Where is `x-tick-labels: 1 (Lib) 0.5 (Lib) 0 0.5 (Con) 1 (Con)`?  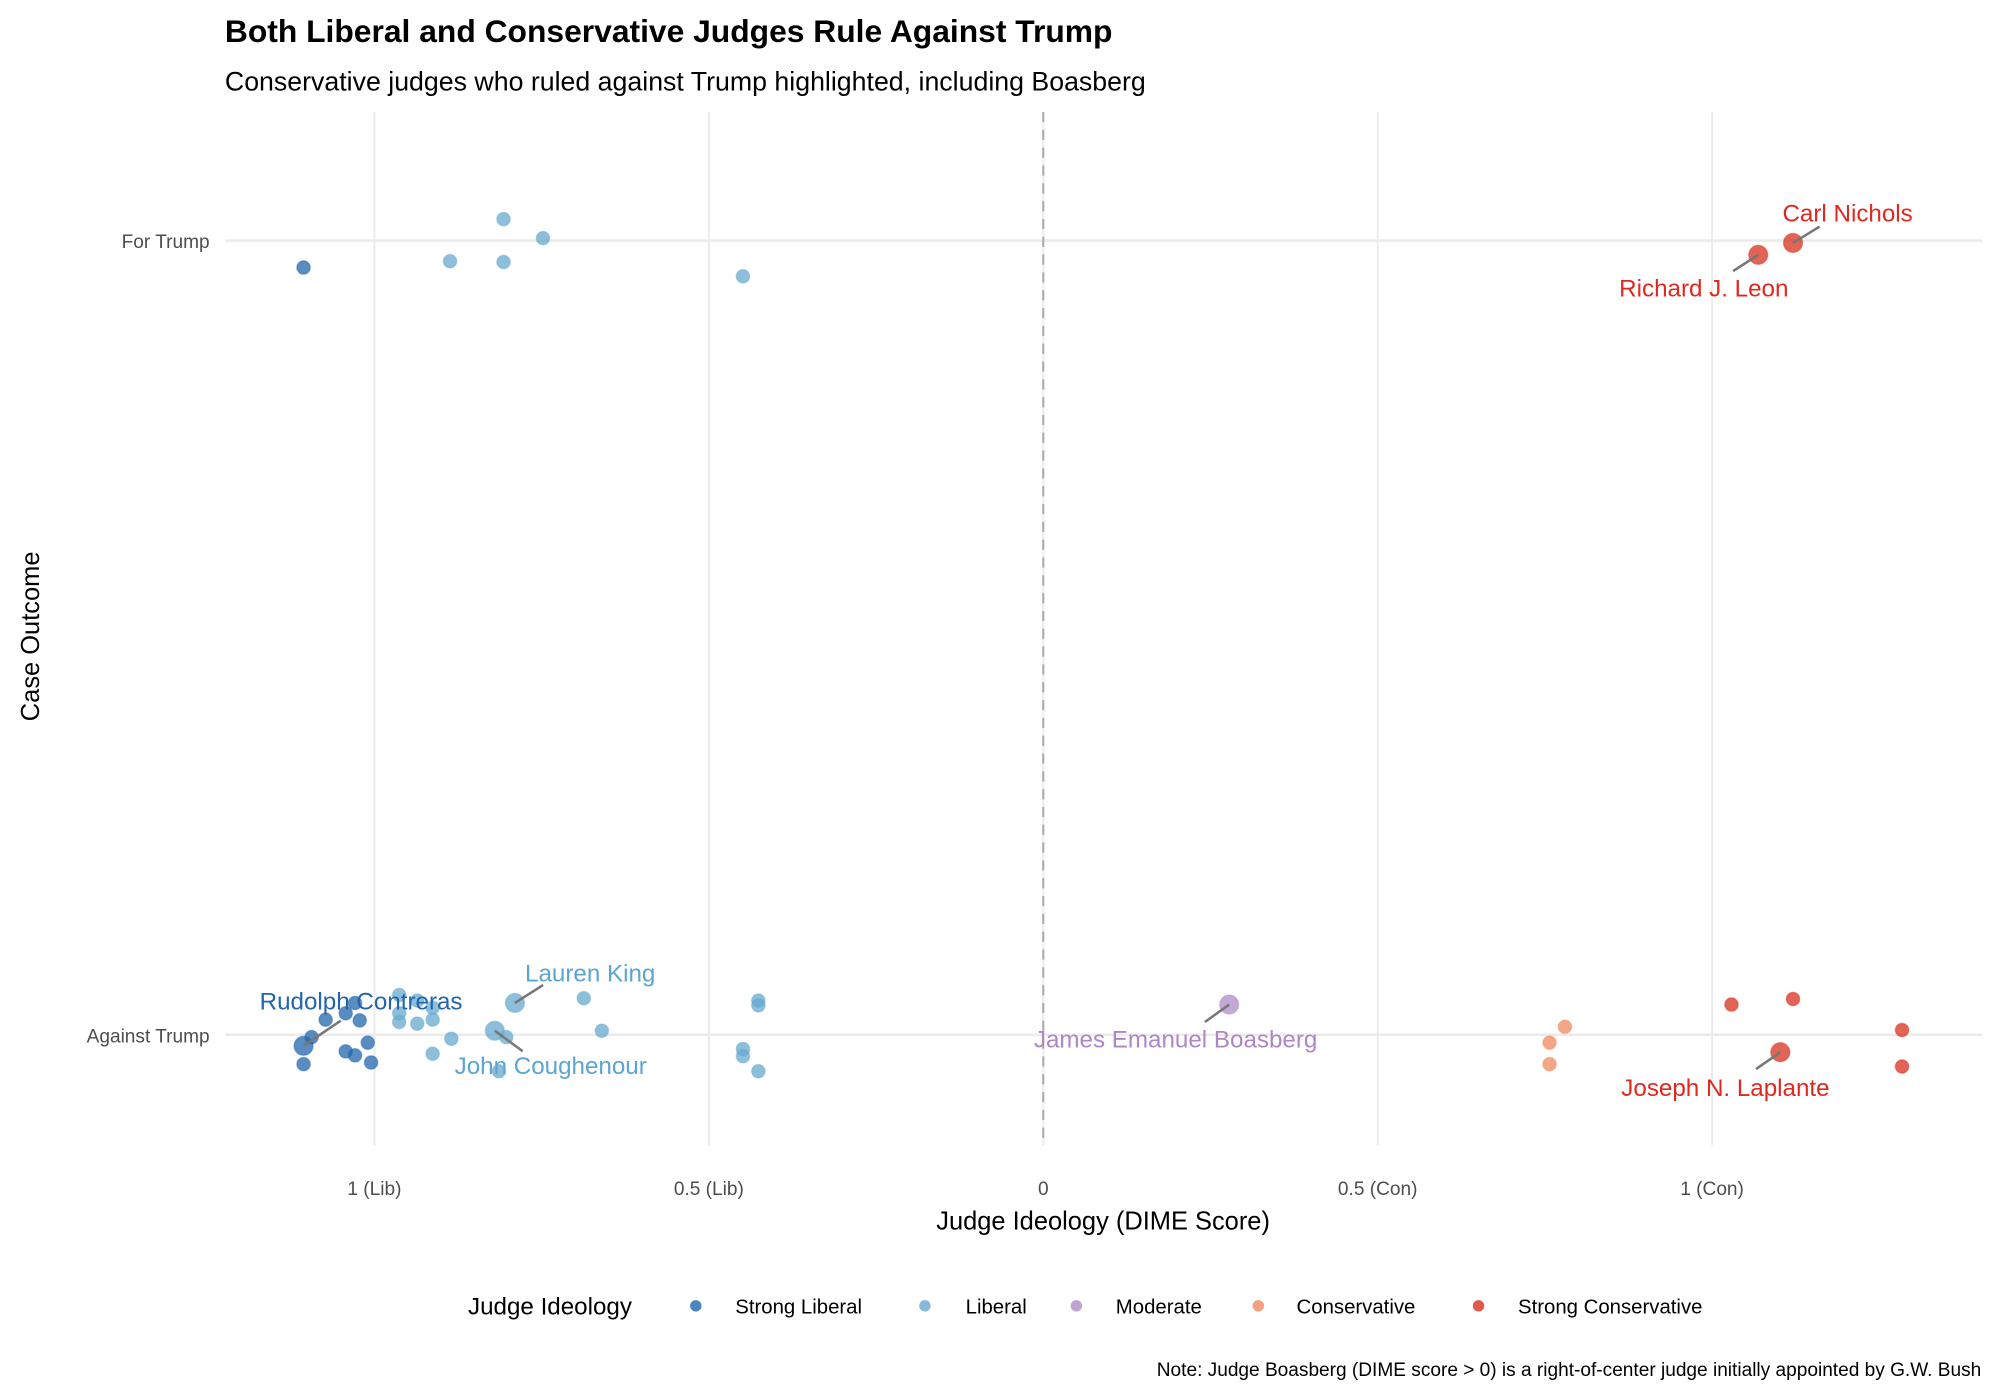
x-tick-labels: 1 (Lib) 0.5 (Lib) 0 0.5 (Con) 1 (Con) is located at coordinates (1045, 1189).